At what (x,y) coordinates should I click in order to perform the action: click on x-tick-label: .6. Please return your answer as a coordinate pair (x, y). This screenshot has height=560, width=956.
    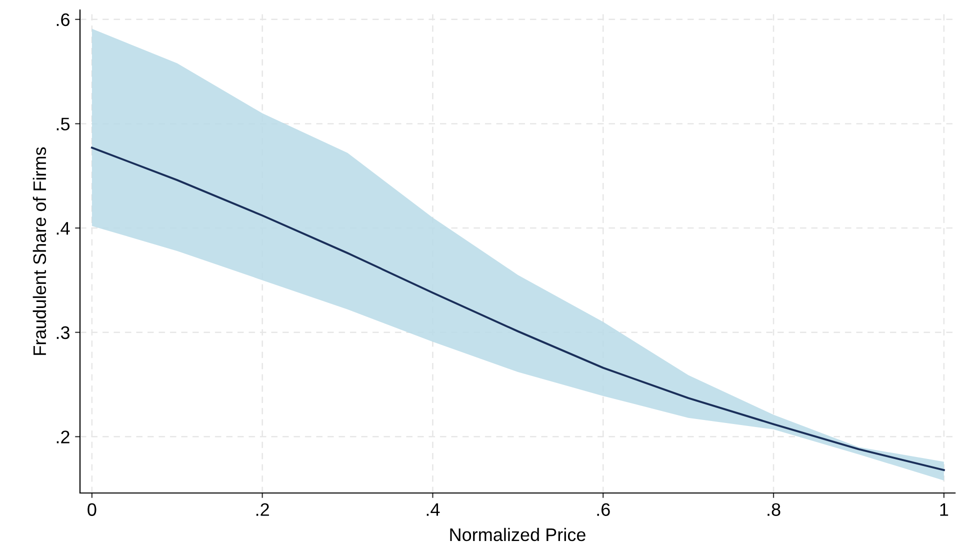
    Looking at the image, I should click on (603, 509).